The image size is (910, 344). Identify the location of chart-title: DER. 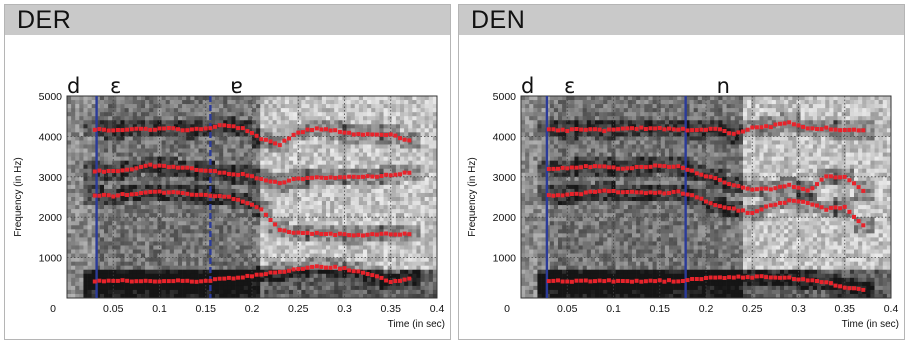
(44, 20).